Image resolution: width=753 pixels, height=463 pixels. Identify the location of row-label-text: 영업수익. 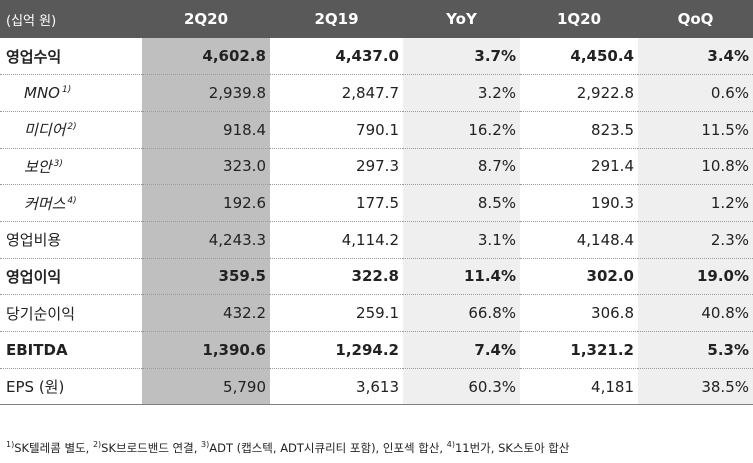
(34, 56).